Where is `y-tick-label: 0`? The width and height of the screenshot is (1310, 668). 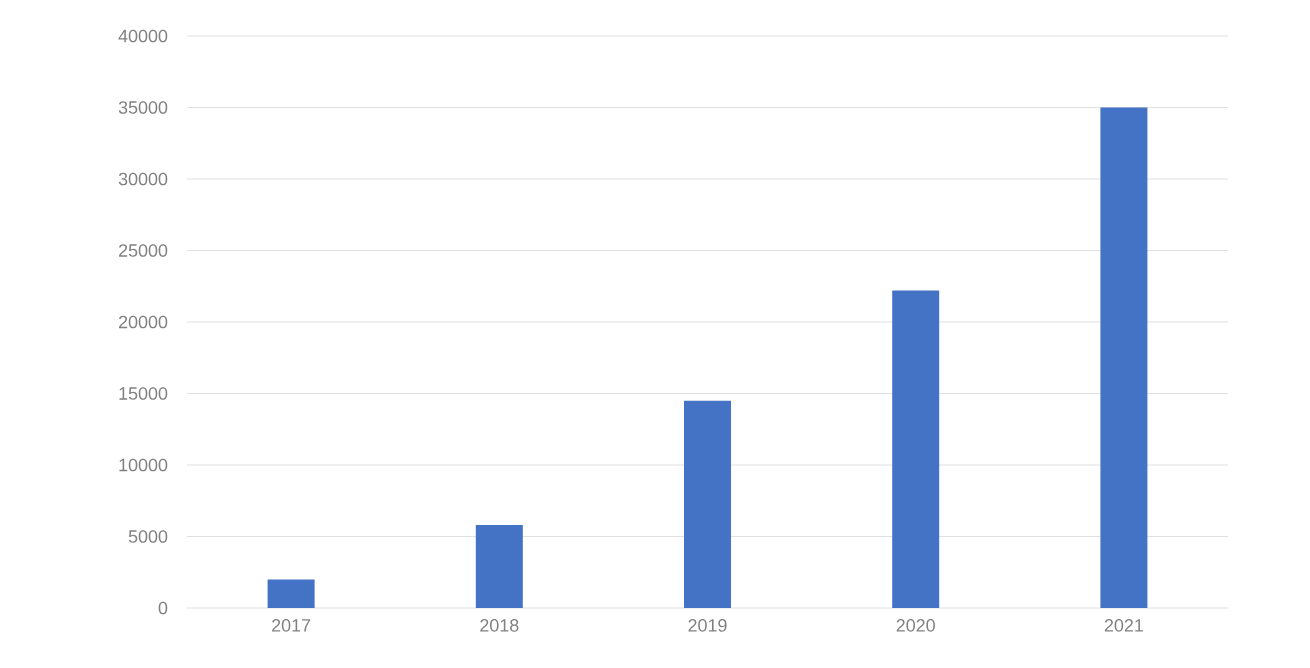
y-tick-label: 0 is located at coordinates (163, 608).